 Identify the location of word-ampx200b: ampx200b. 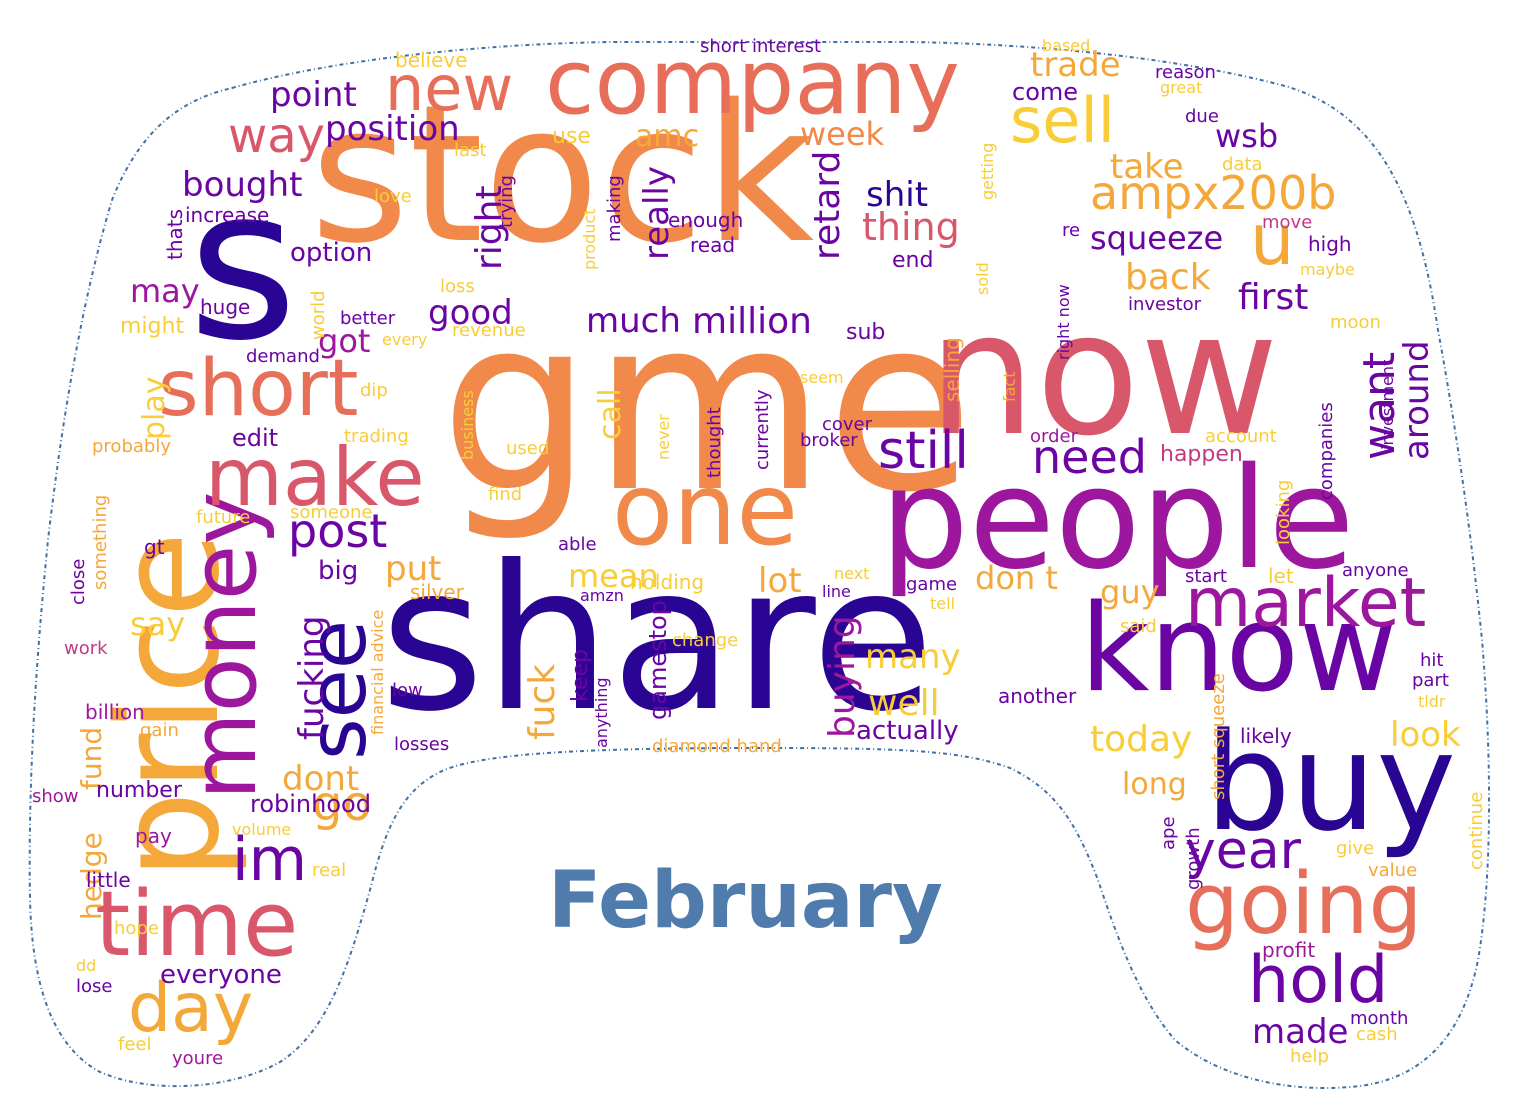
(1213, 193).